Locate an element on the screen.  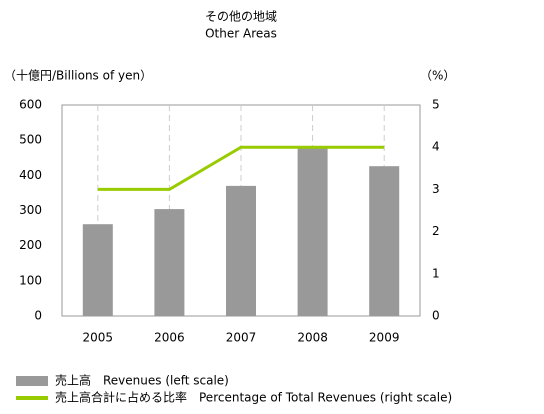
y2-tick-label: 4 is located at coordinates (436, 147).